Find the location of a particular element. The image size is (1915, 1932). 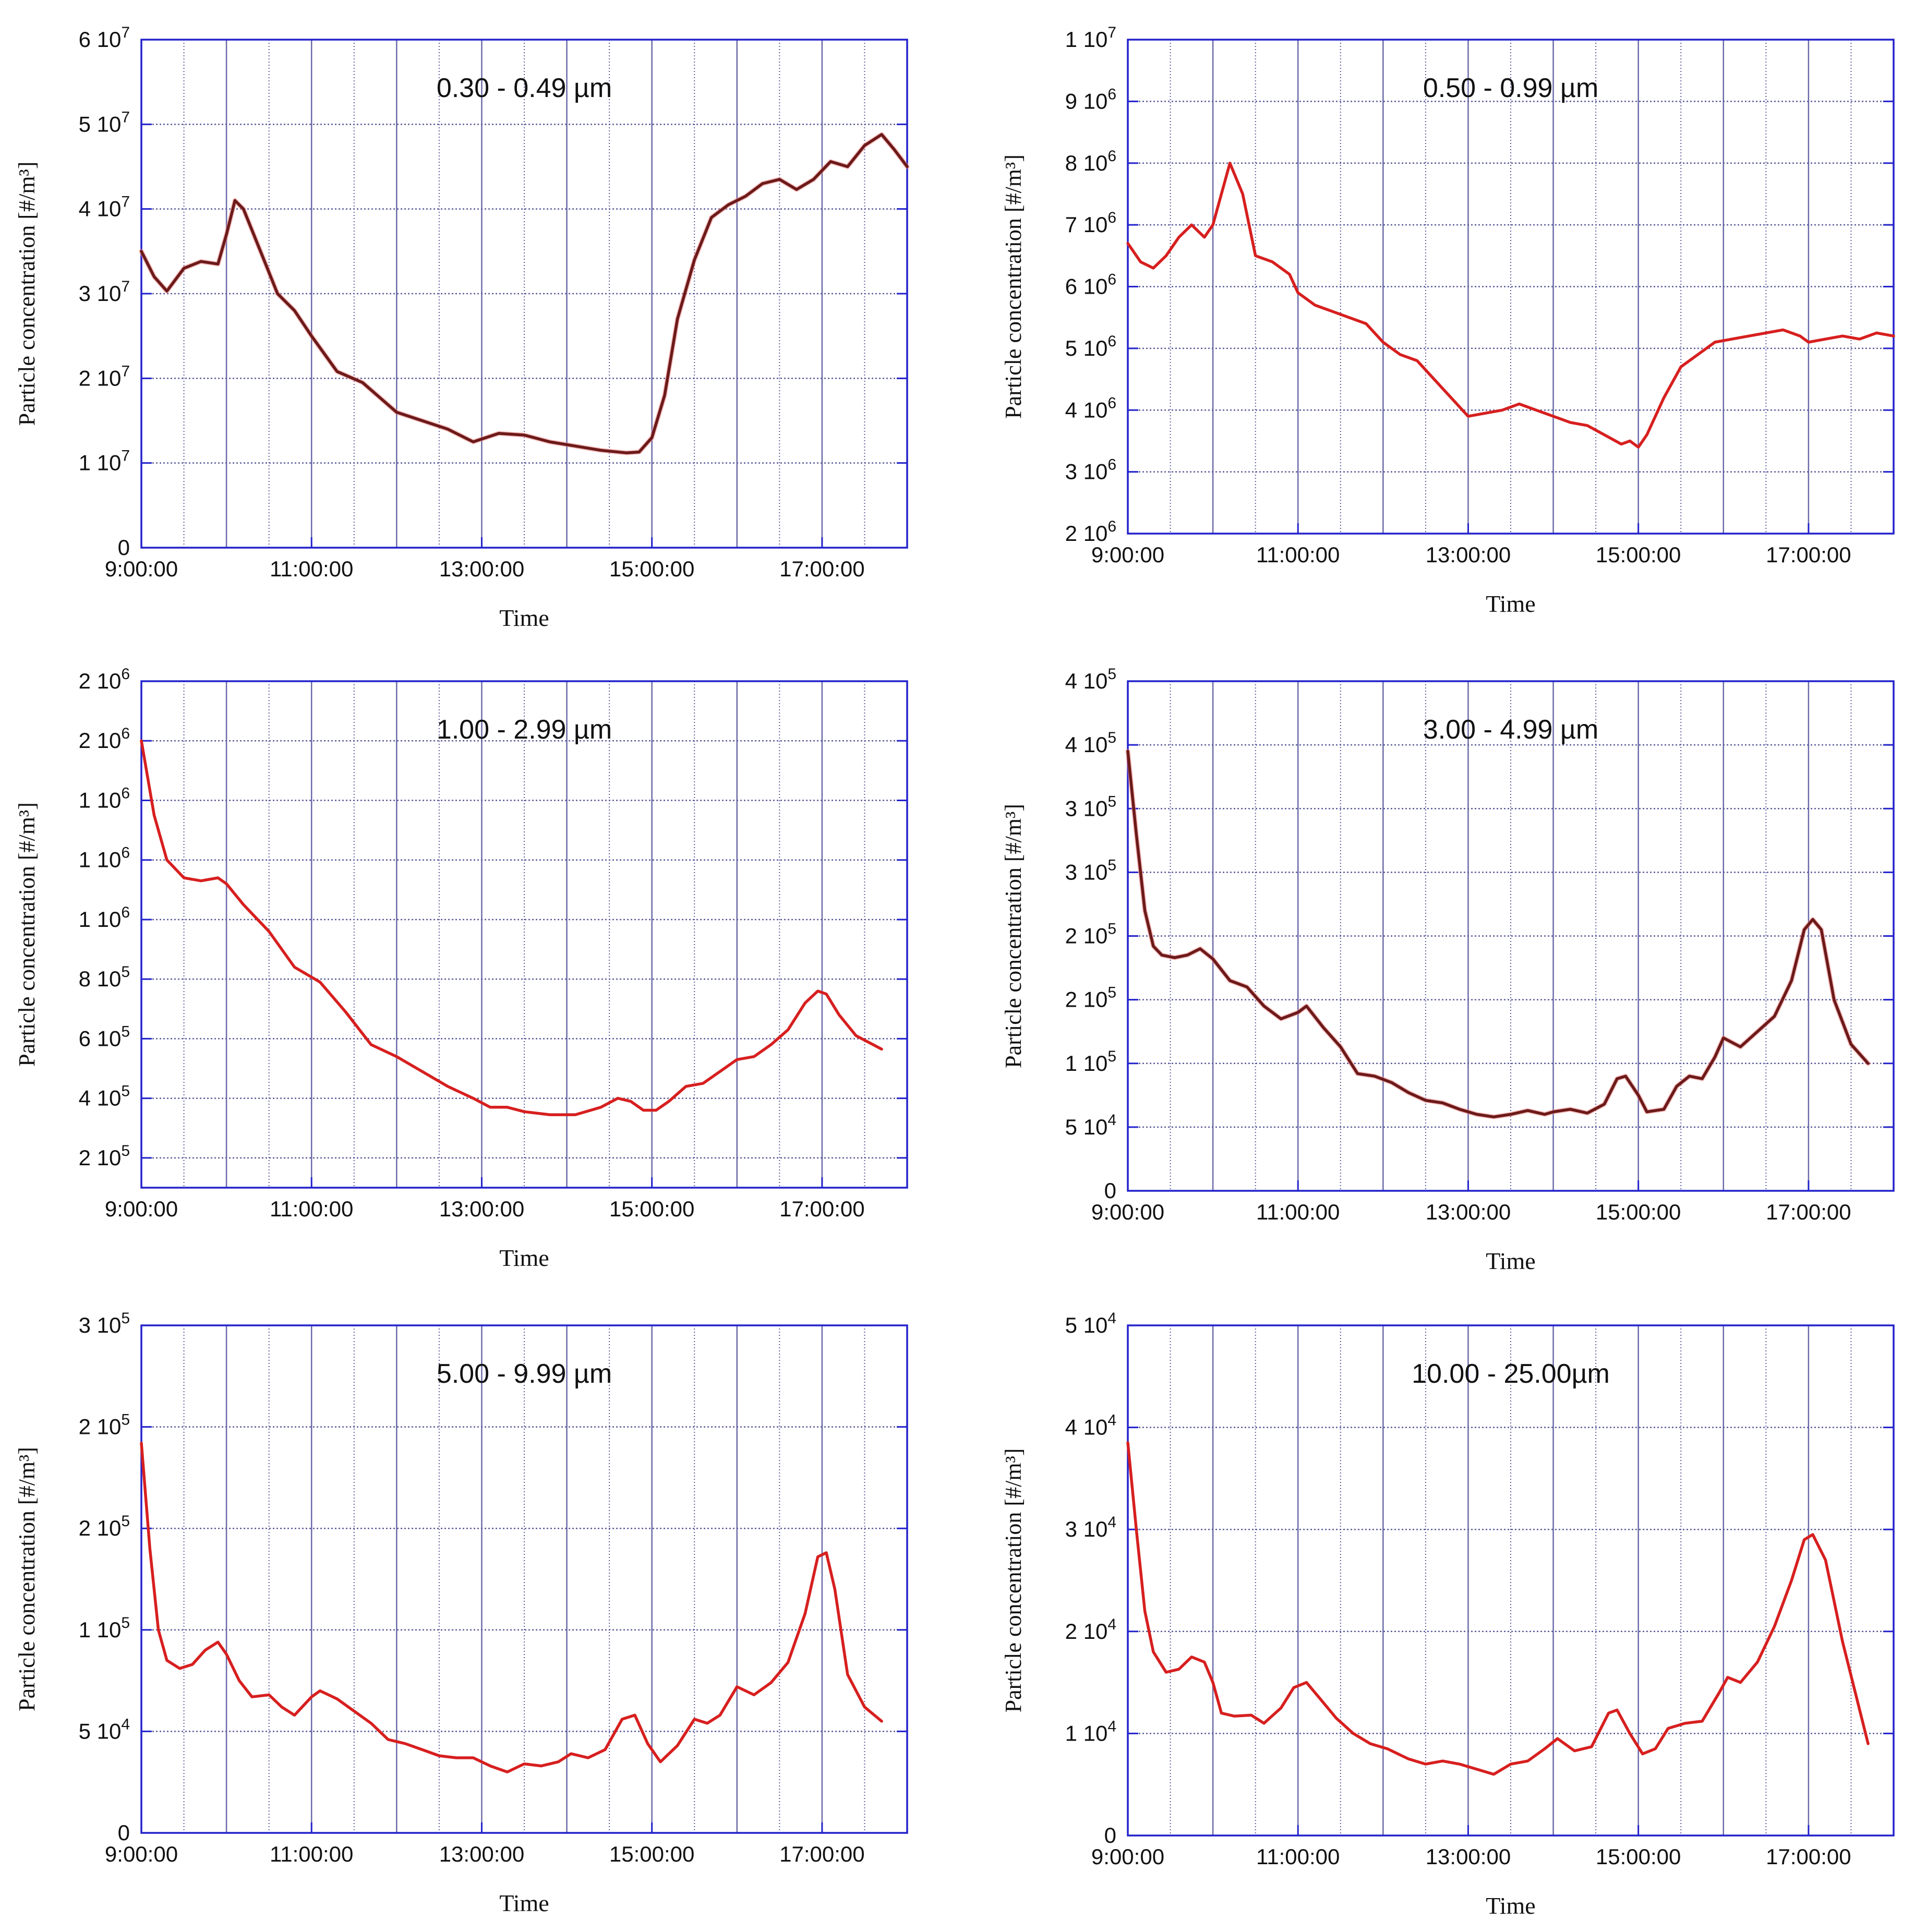

y-tick-label: 4 107 is located at coordinates (104, 207).